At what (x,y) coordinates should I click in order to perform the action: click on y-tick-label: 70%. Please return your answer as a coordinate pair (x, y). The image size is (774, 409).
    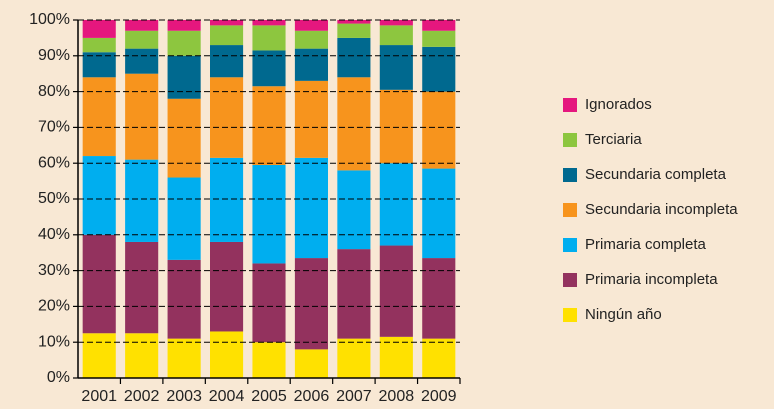
    Looking at the image, I should click on (54, 127).